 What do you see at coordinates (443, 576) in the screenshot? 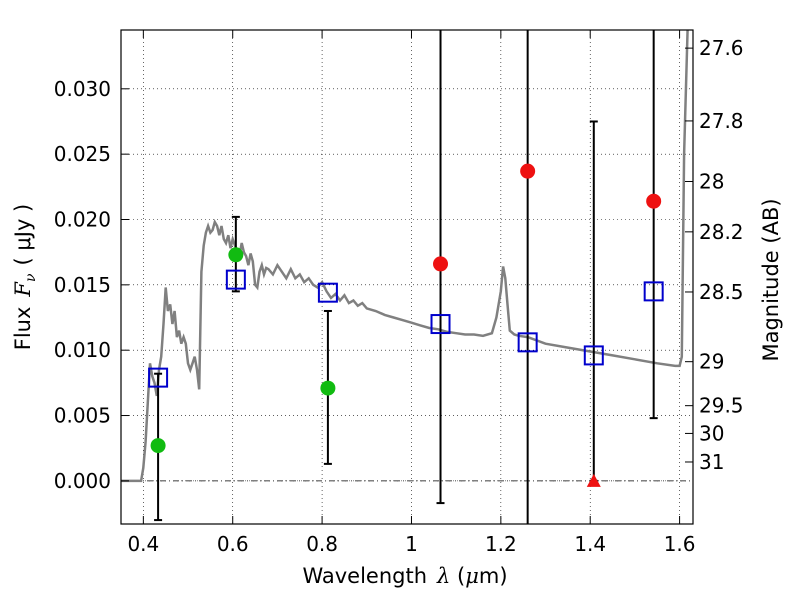
I see `x-axis-title-symbol: λ` at bounding box center [443, 576].